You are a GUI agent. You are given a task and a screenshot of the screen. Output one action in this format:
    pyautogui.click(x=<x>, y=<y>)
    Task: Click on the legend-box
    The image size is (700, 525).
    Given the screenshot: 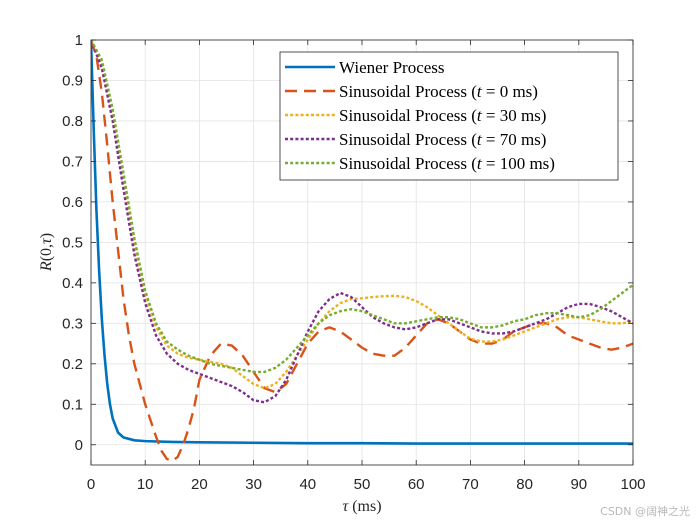 What is the action you would take?
    pyautogui.click(x=449, y=116)
    